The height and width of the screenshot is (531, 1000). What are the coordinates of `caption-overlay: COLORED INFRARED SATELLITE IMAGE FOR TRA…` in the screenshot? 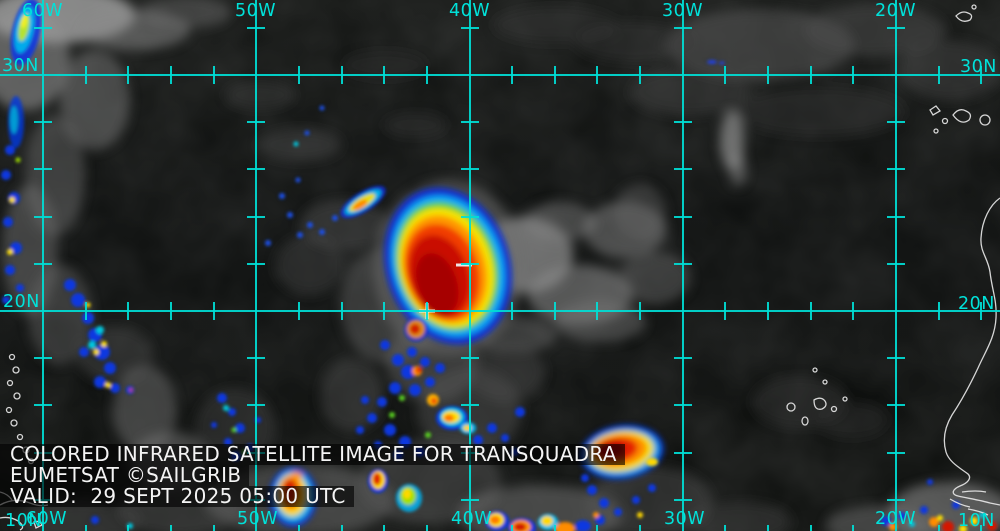 It's located at (312, 475).